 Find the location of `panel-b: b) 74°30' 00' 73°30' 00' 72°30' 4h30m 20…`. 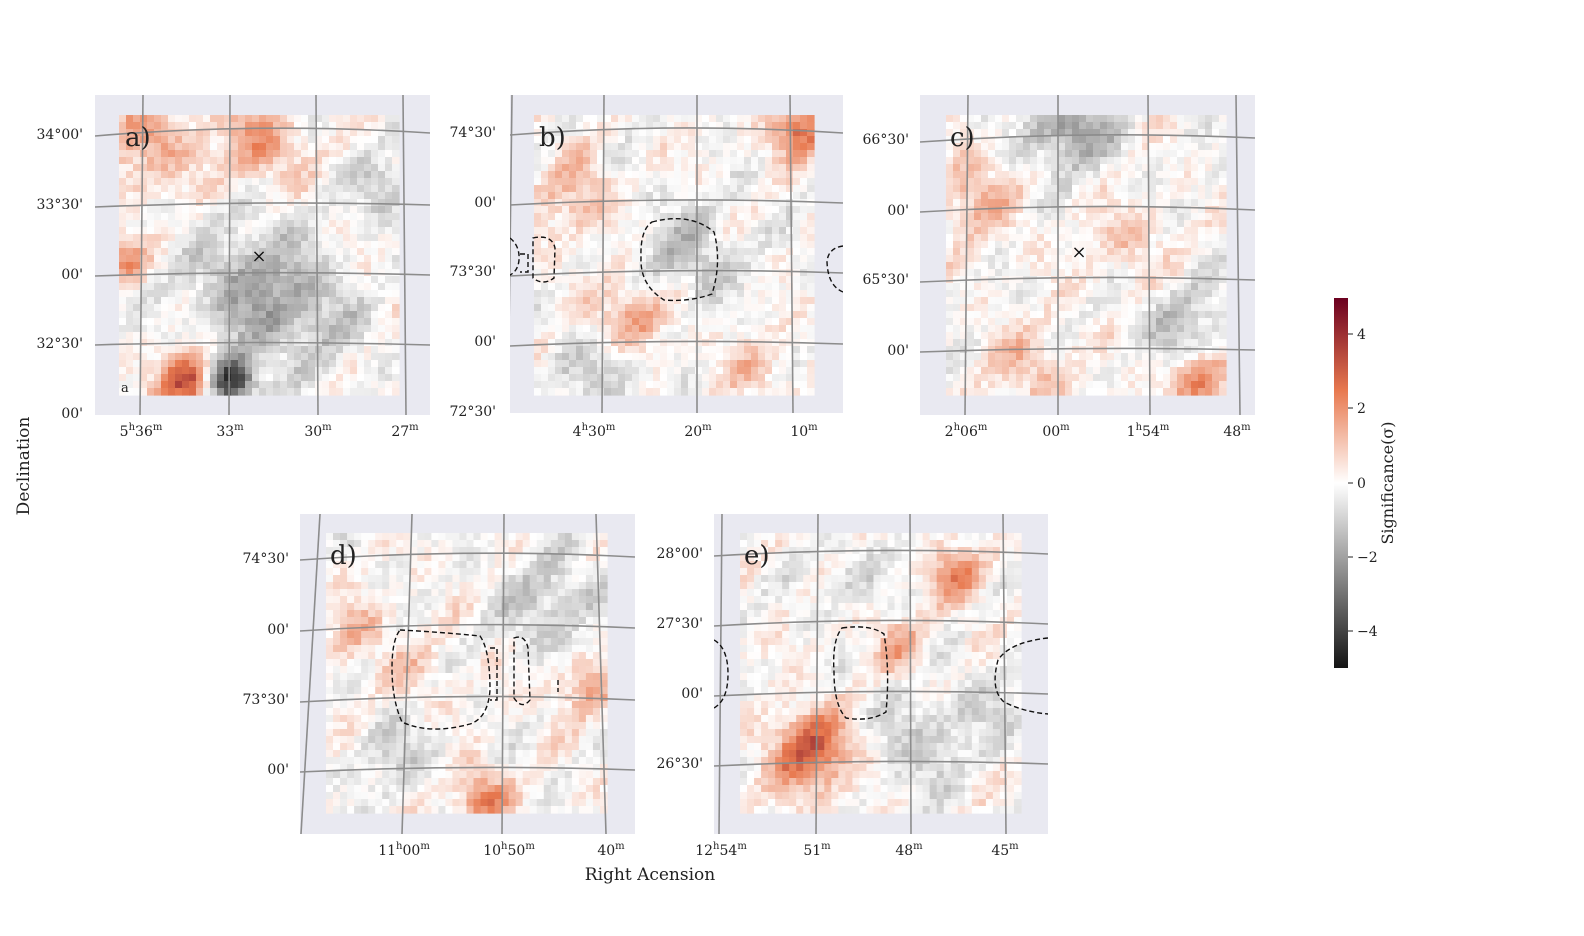

panel-b: b) 74°30' 00' 73°30' 00' 72°30' 4h30m 20… is located at coordinates (646, 267).